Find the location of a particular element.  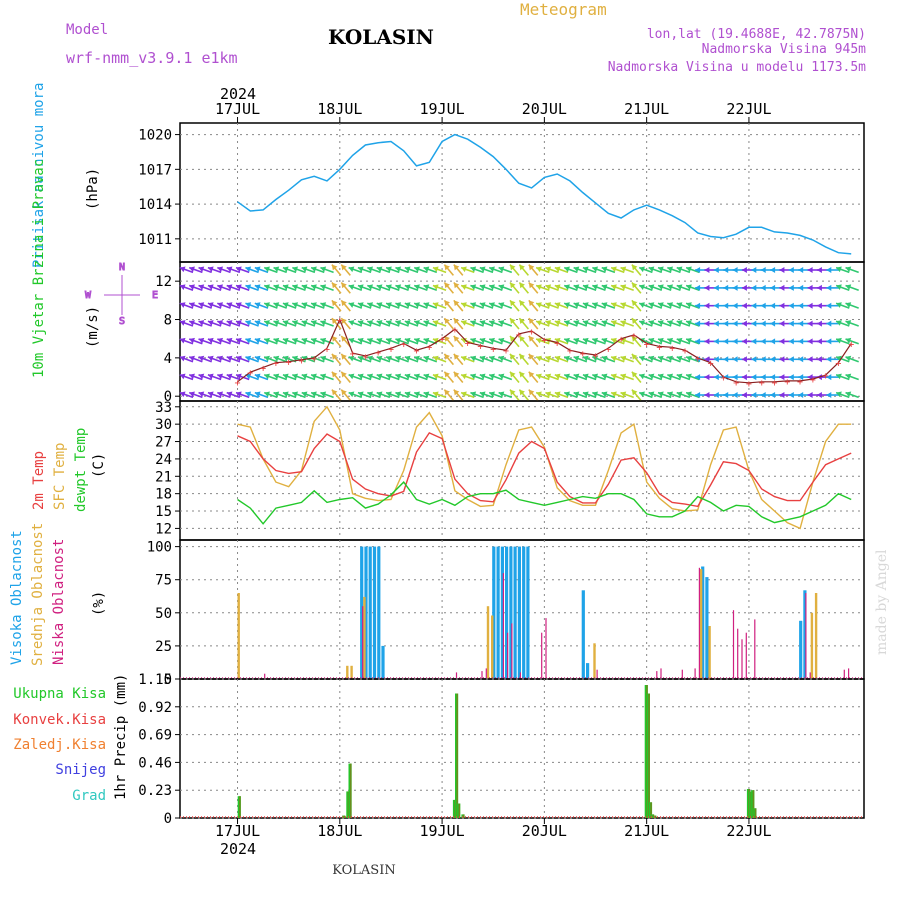

y-tick-label: 1014 is located at coordinates (155, 205).